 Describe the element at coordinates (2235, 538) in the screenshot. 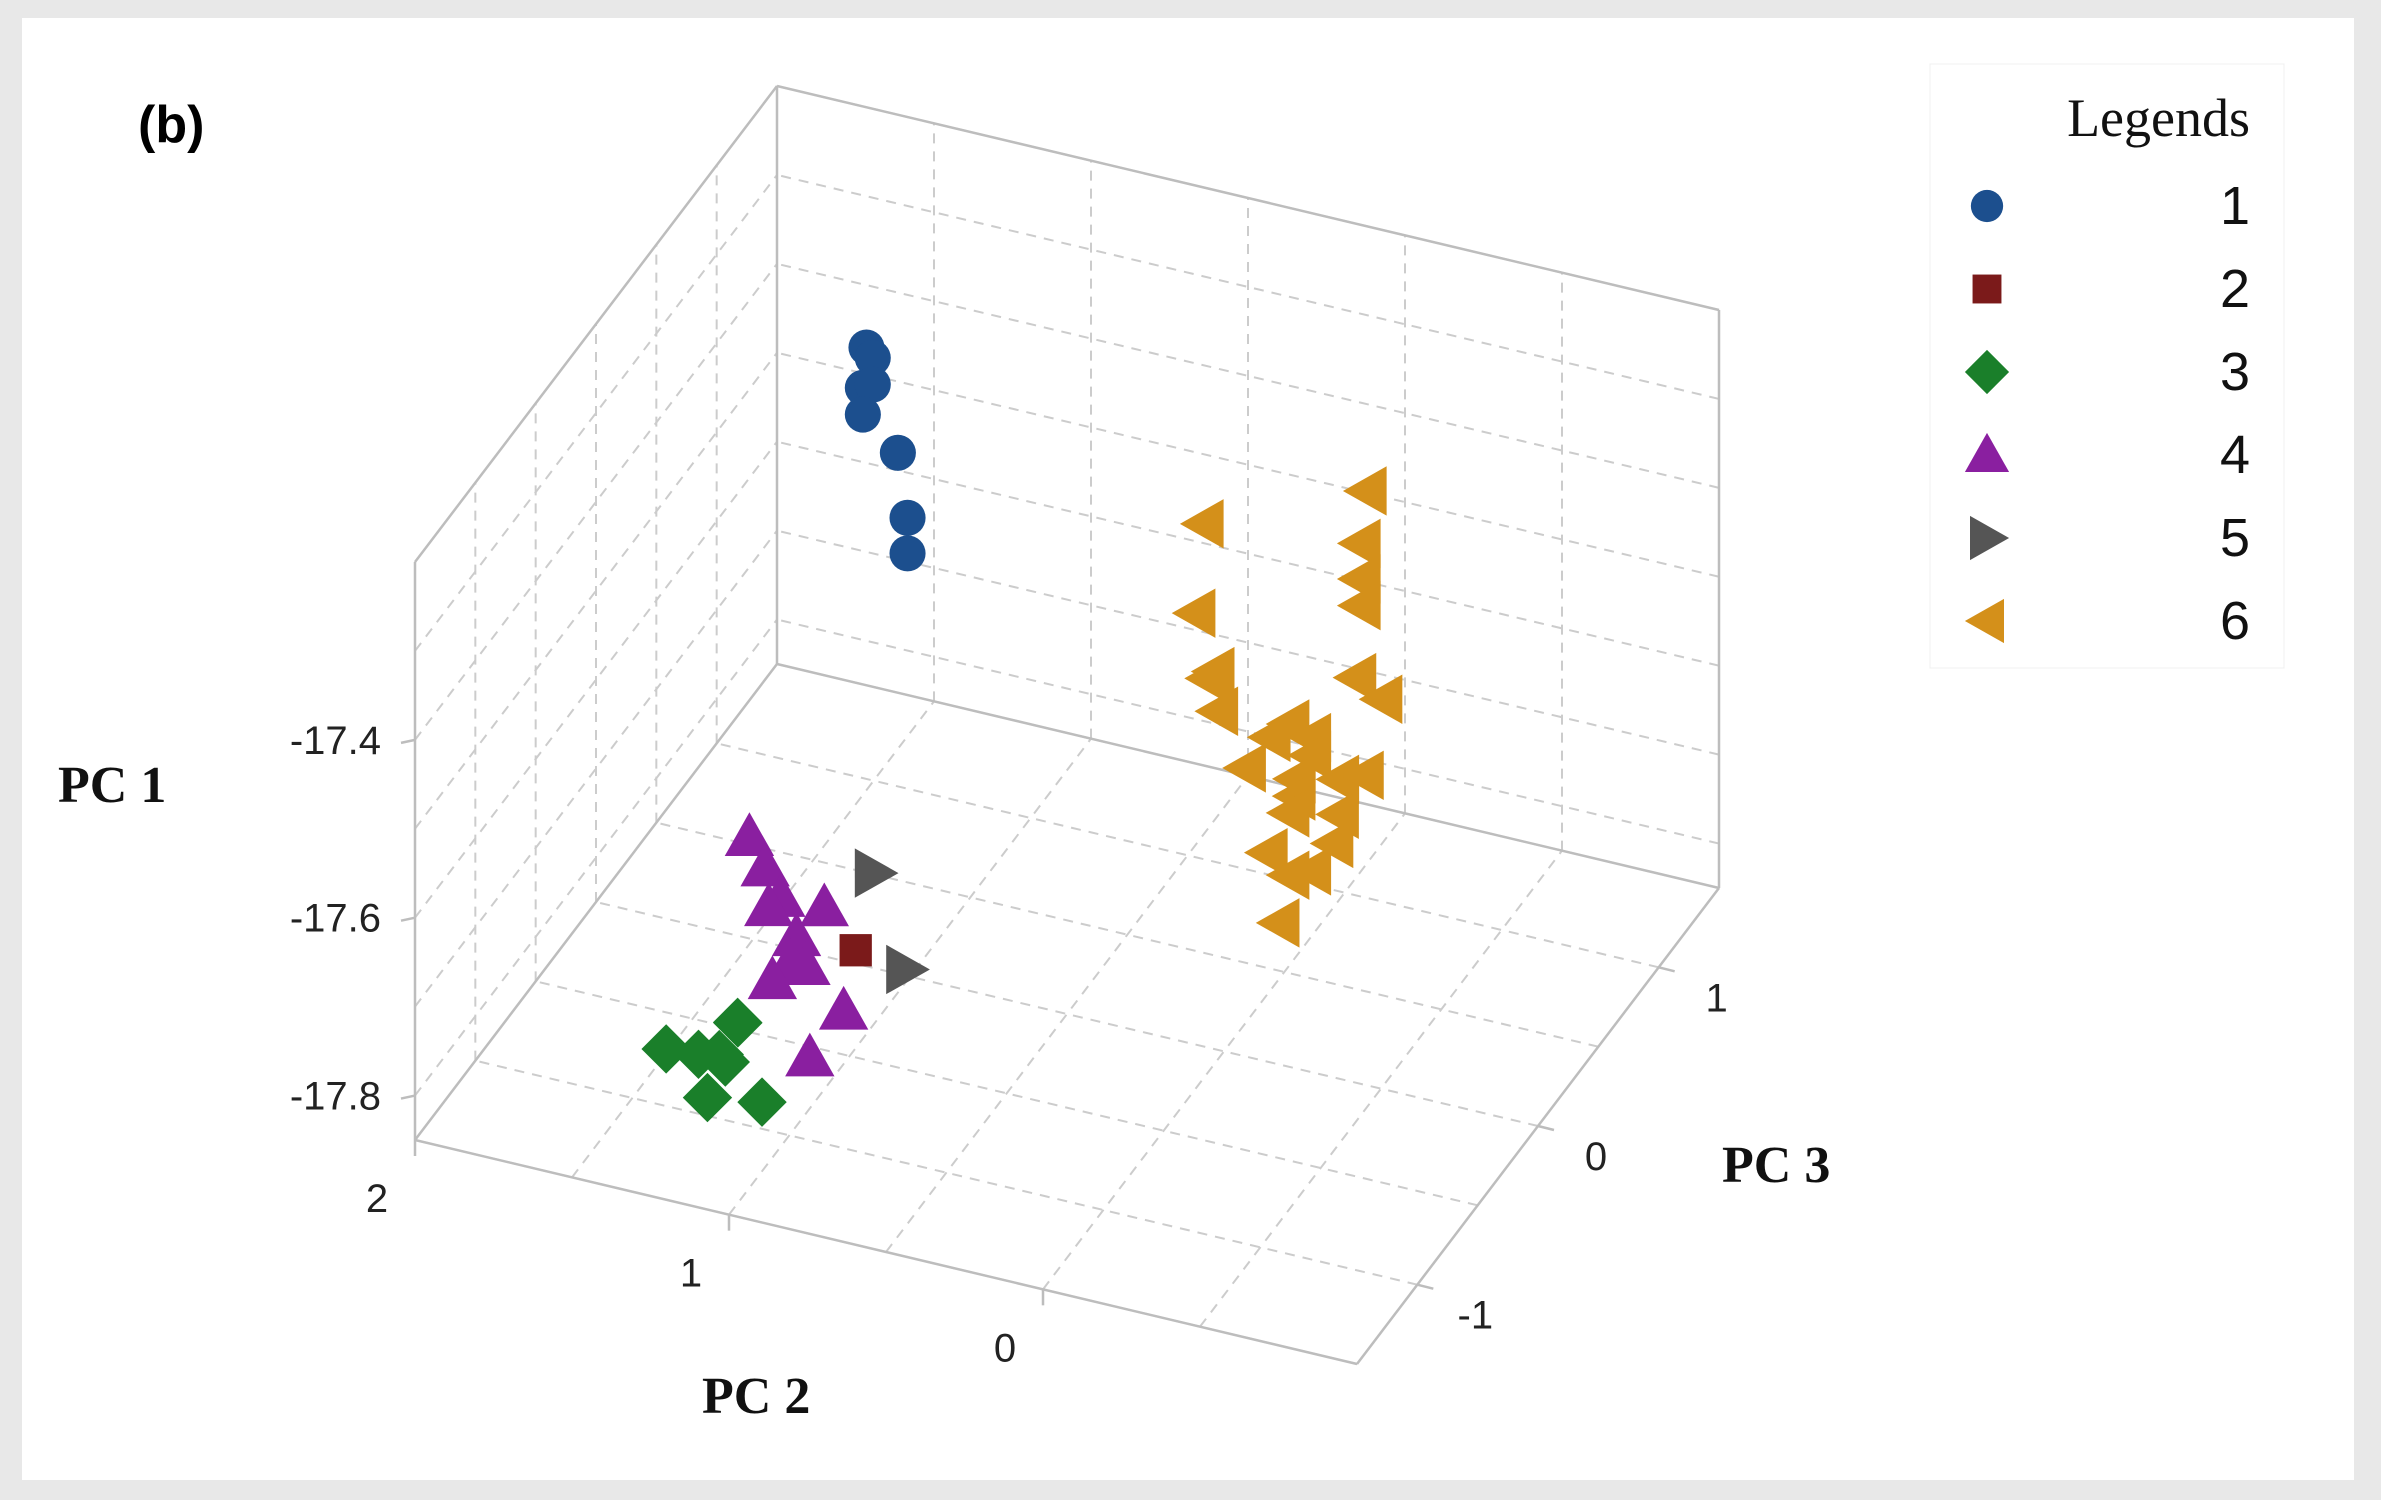

I see `legend-label-5: 5` at that location.